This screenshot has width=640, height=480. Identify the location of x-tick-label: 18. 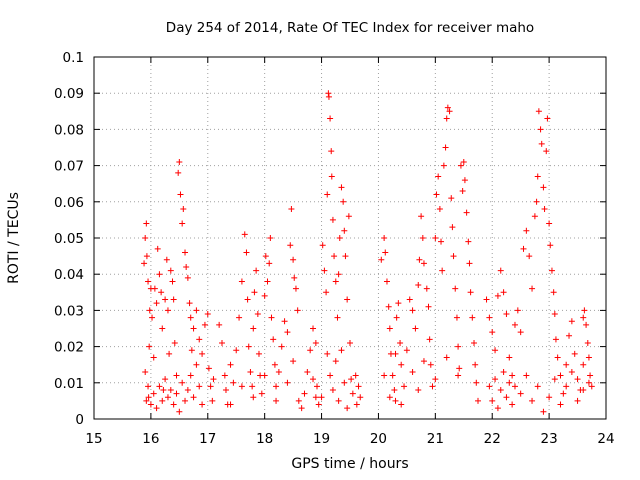
(264, 439).